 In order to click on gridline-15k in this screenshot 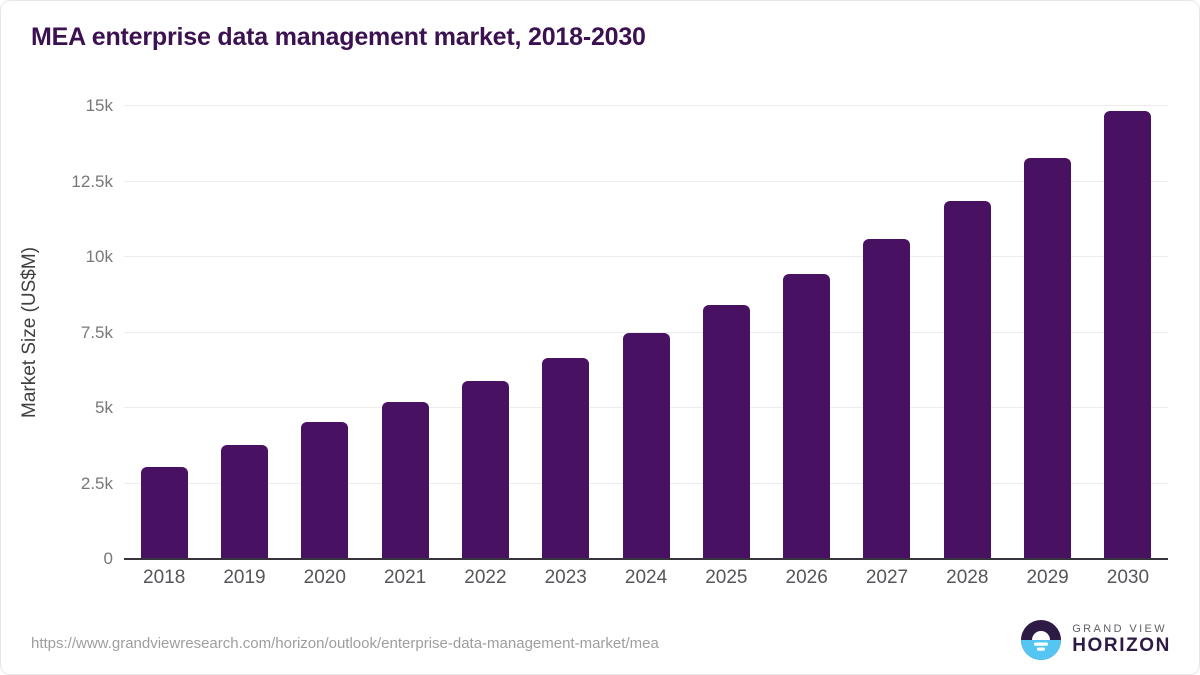, I will do `click(646, 105)`.